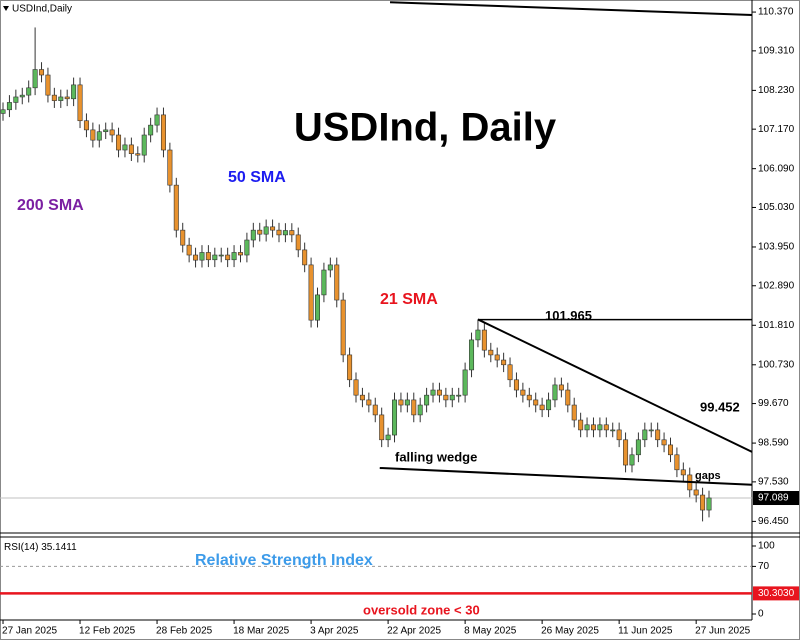  What do you see at coordinates (261, 631) in the screenshot?
I see `x-tick-label: 18 Mar 2025` at bounding box center [261, 631].